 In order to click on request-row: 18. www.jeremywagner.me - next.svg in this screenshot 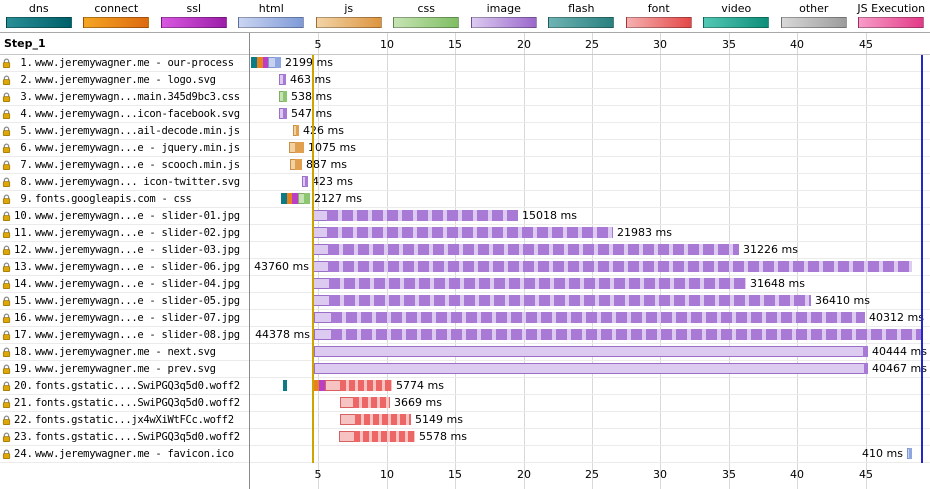, I will do `click(124, 352)`.